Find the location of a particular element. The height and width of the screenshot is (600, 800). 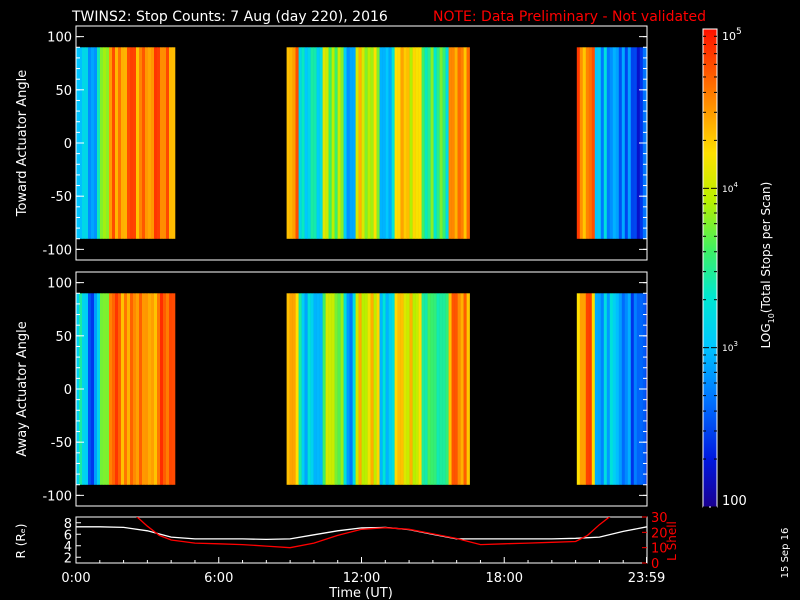

orbit-panel-frame is located at coordinates (361, 540).